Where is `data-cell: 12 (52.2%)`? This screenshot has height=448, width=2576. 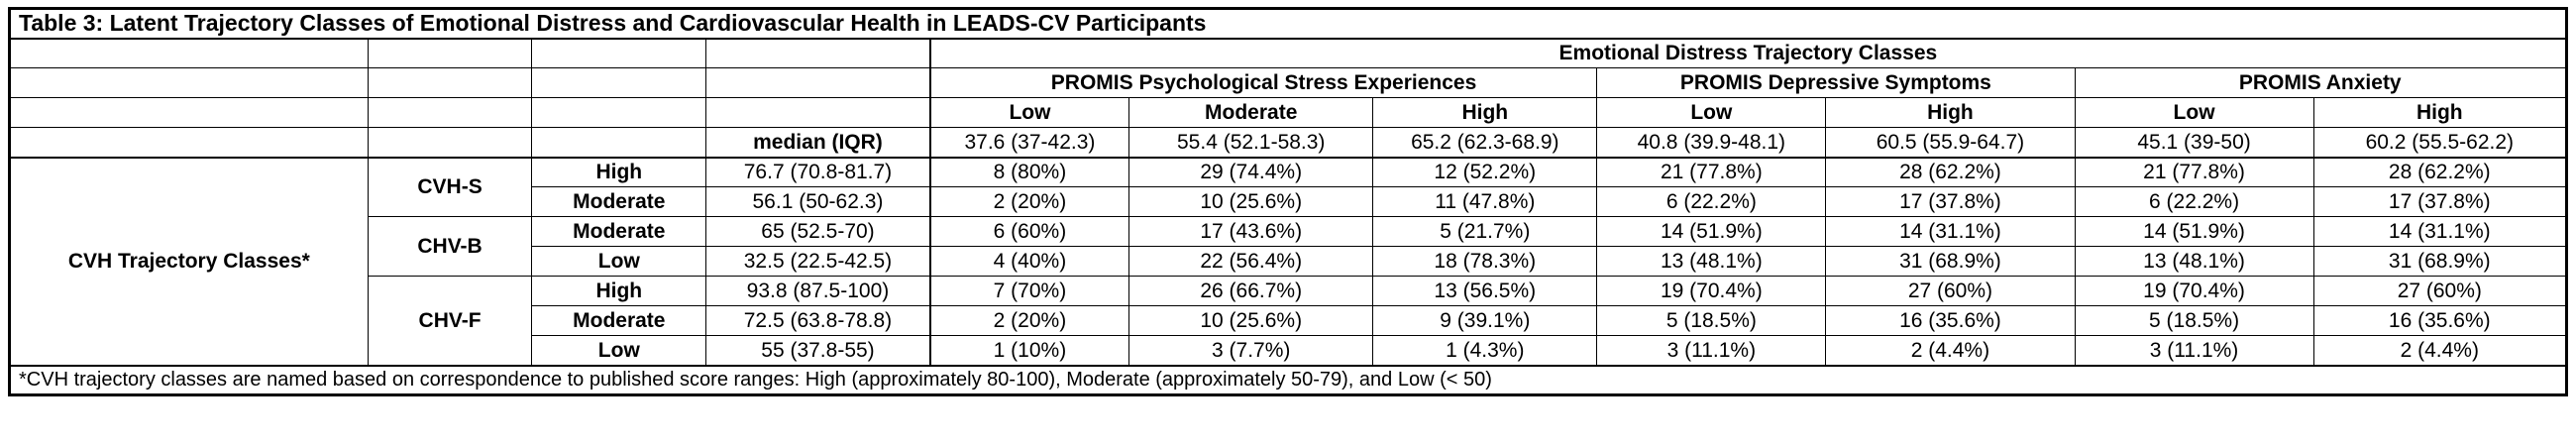 data-cell: 12 (52.2%) is located at coordinates (1485, 172).